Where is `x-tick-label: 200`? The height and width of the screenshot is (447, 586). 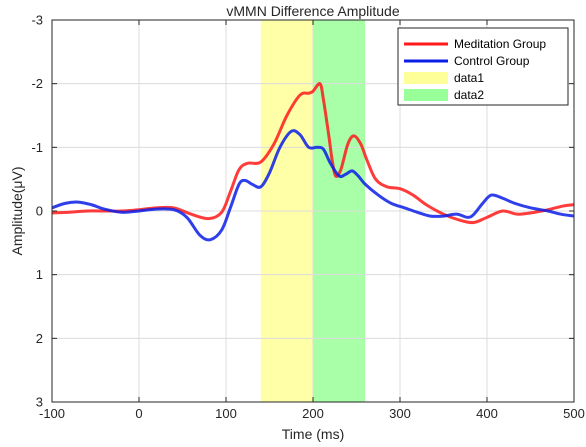 x-tick-label: 200 is located at coordinates (313, 413).